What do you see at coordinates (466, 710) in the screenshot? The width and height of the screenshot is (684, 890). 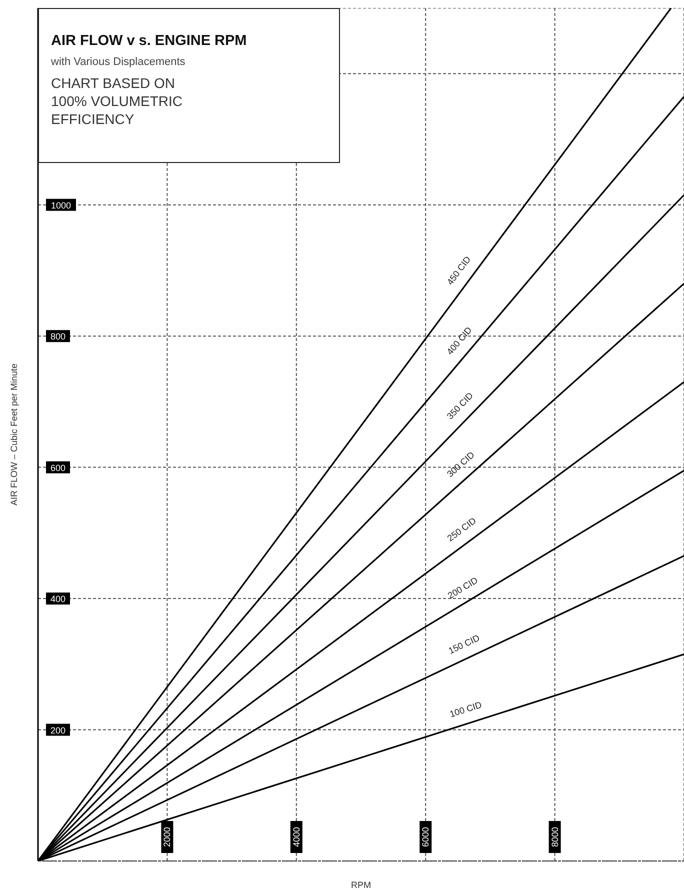 I see `text: 100 CID` at bounding box center [466, 710].